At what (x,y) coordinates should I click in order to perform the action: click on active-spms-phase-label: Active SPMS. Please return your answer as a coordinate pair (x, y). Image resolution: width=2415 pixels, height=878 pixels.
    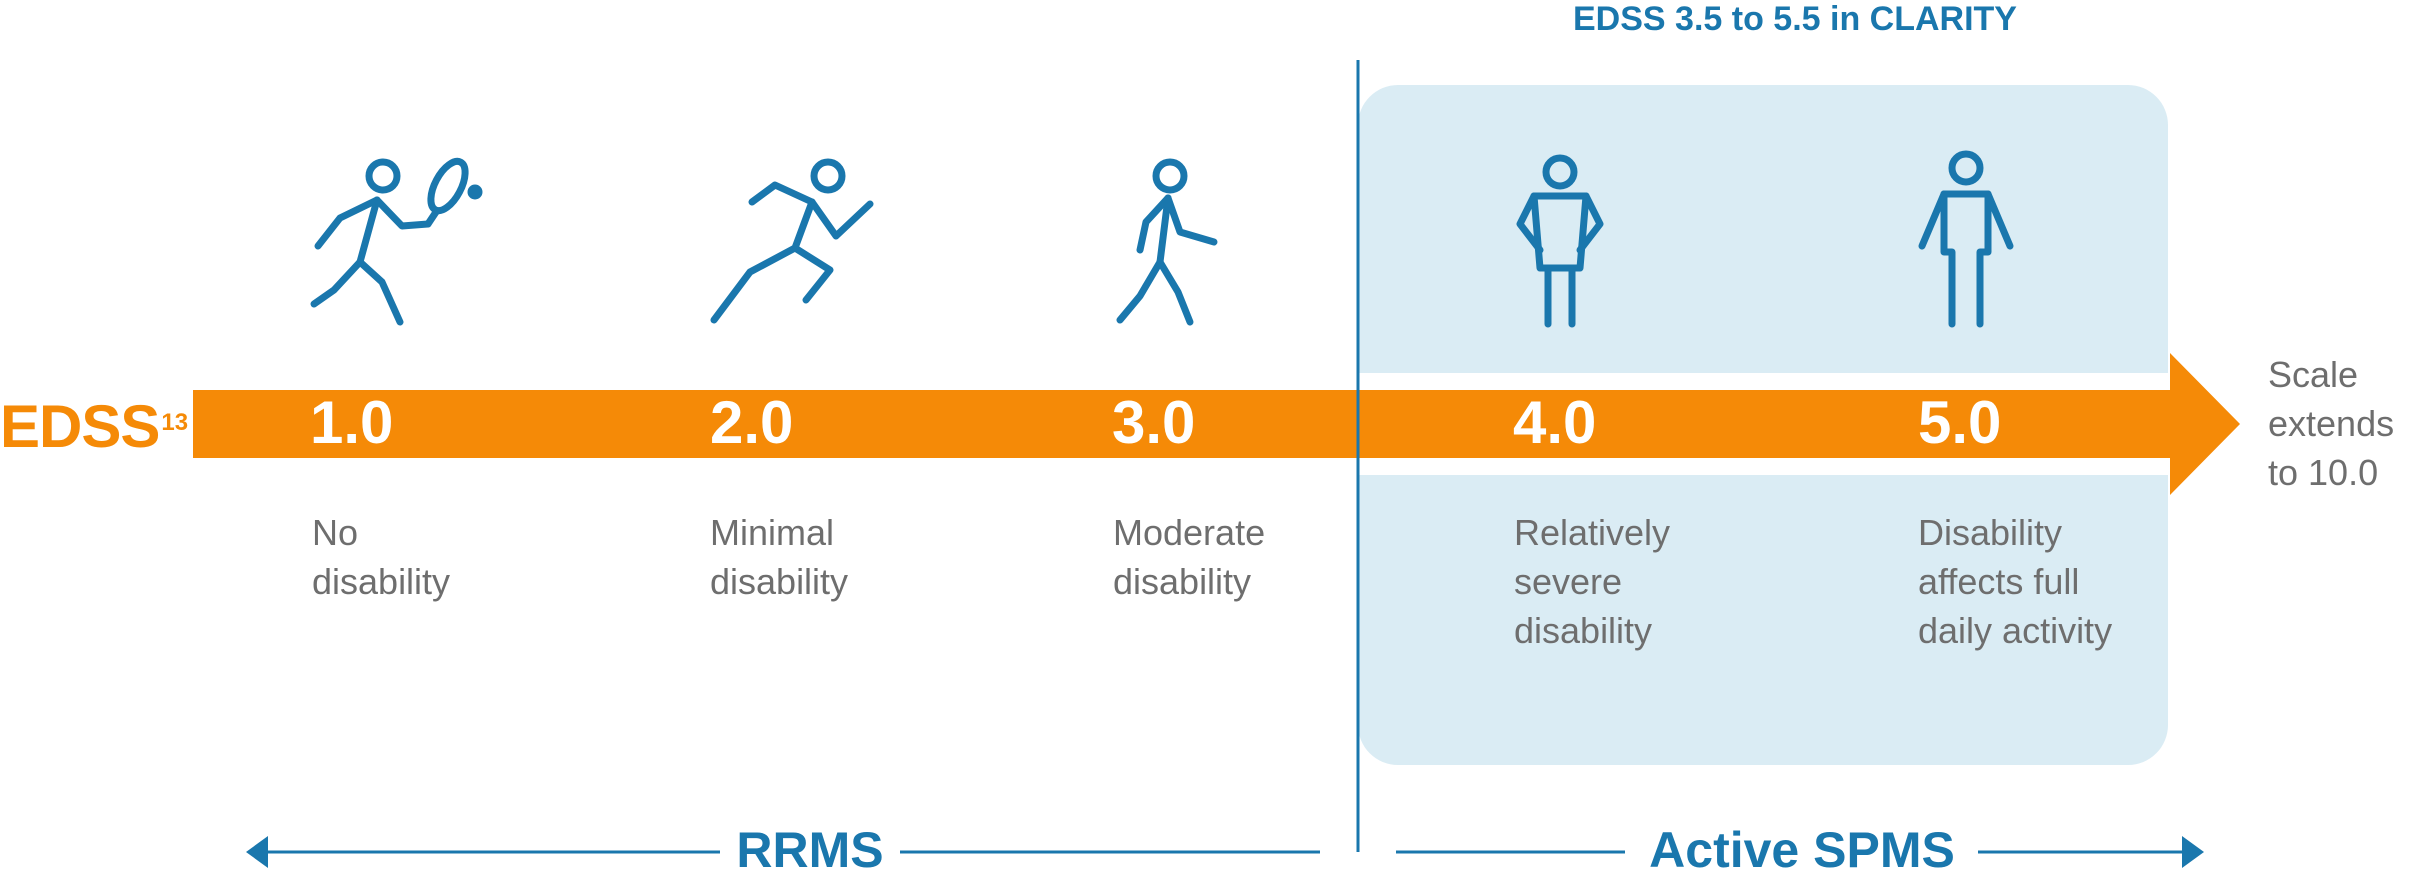
    Looking at the image, I should click on (1802, 850).